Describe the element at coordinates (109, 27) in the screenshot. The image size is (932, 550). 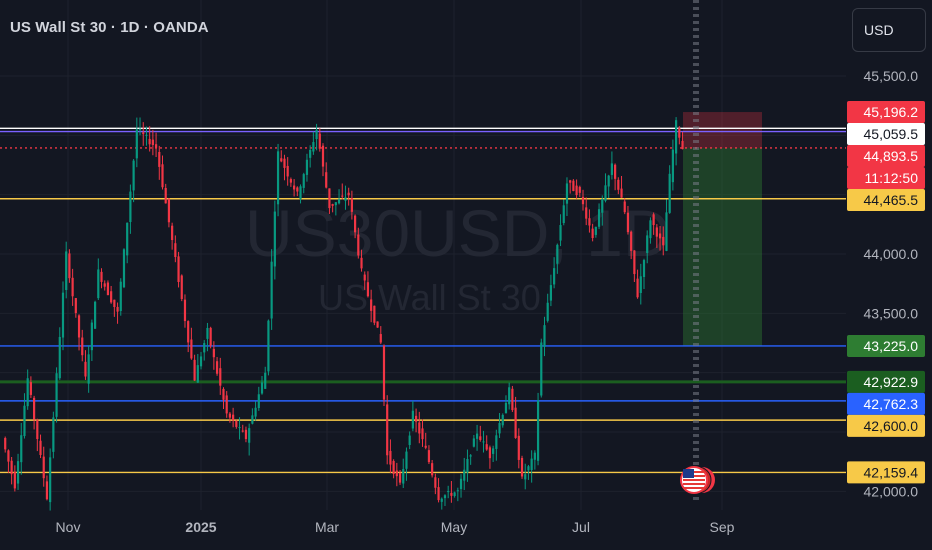
I see `chart-title: US Wall St 30 · 1D · OANDA` at that location.